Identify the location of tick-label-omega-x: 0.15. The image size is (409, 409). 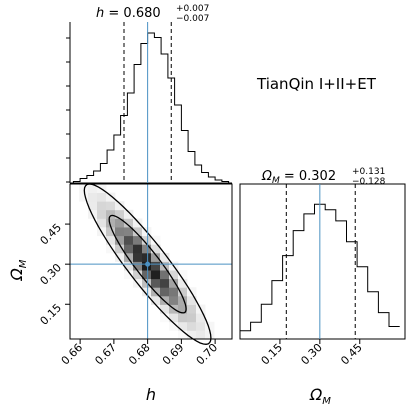
(272, 354).